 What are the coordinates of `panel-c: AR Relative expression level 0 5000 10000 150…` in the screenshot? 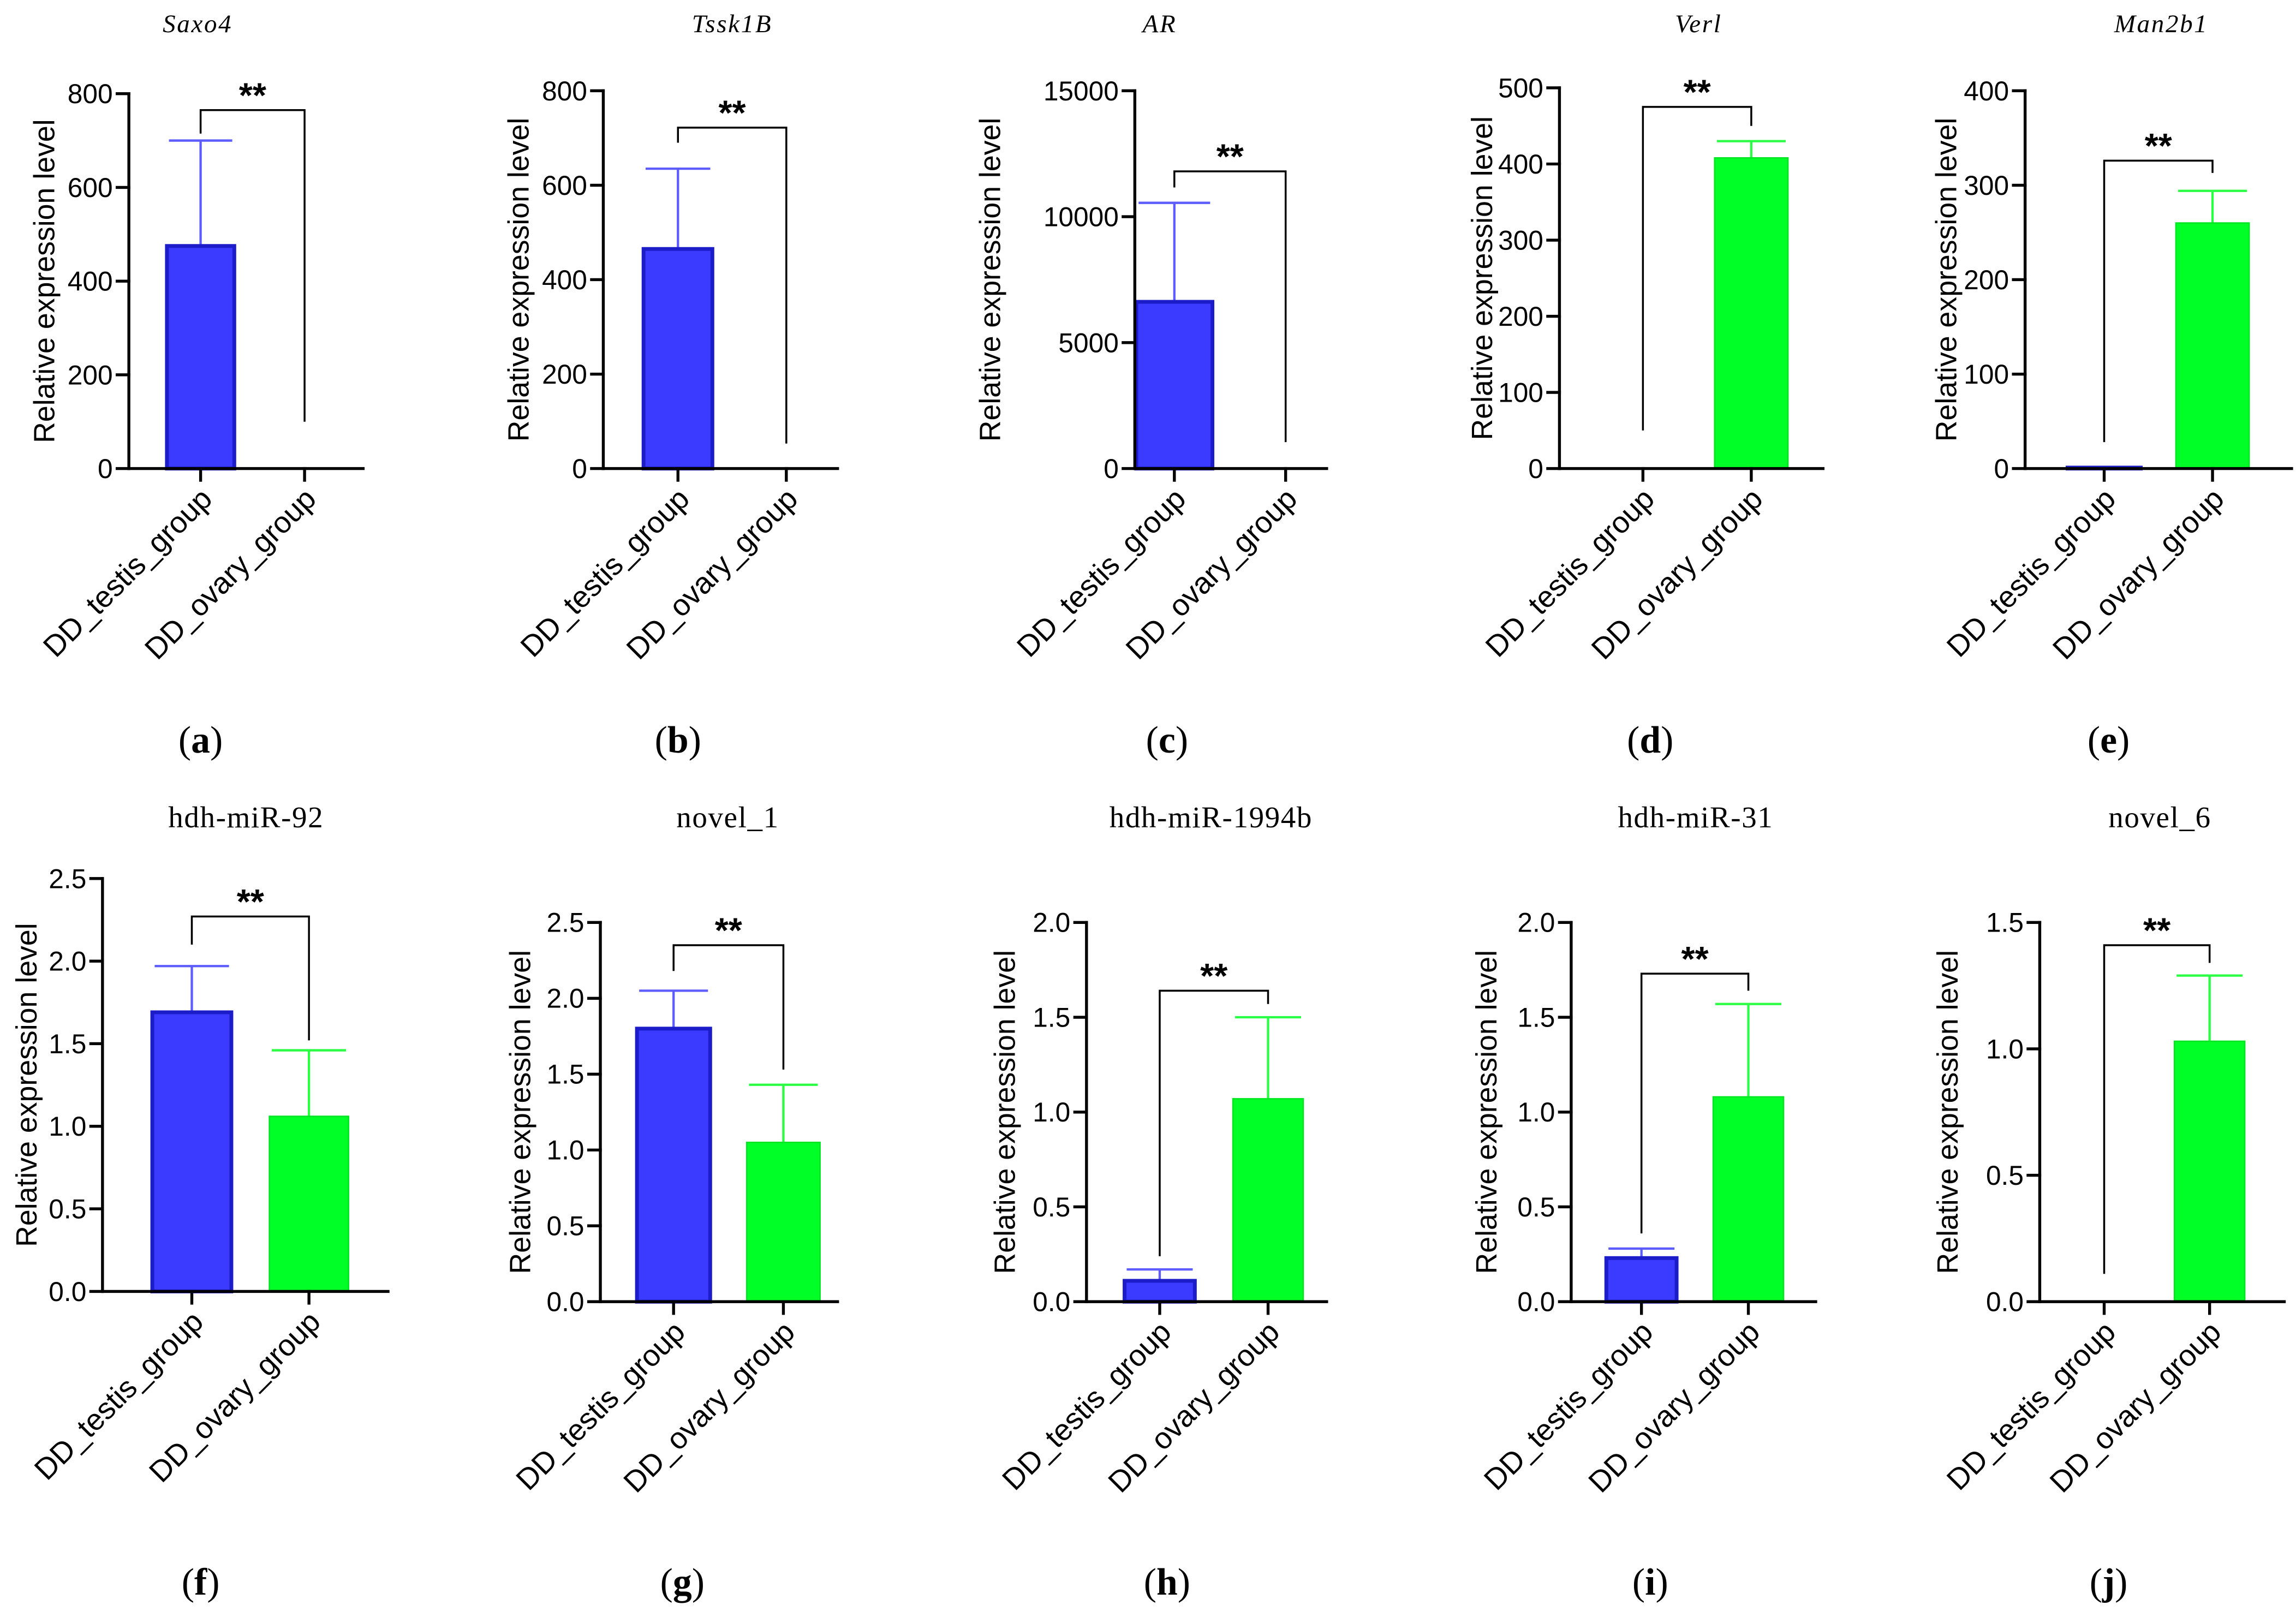 It's located at (1151, 385).